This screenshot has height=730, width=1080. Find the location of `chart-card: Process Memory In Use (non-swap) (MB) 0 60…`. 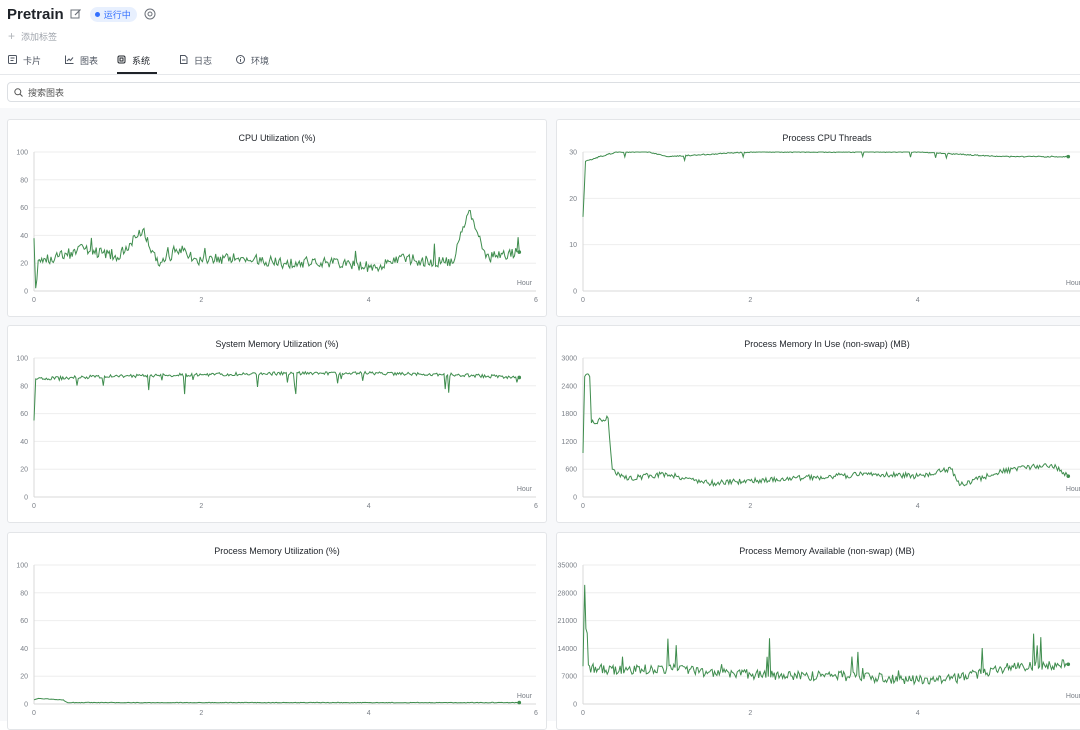

chart-card: Process Memory In Use (non-swap) (MB) 0 60… is located at coordinates (818, 424).